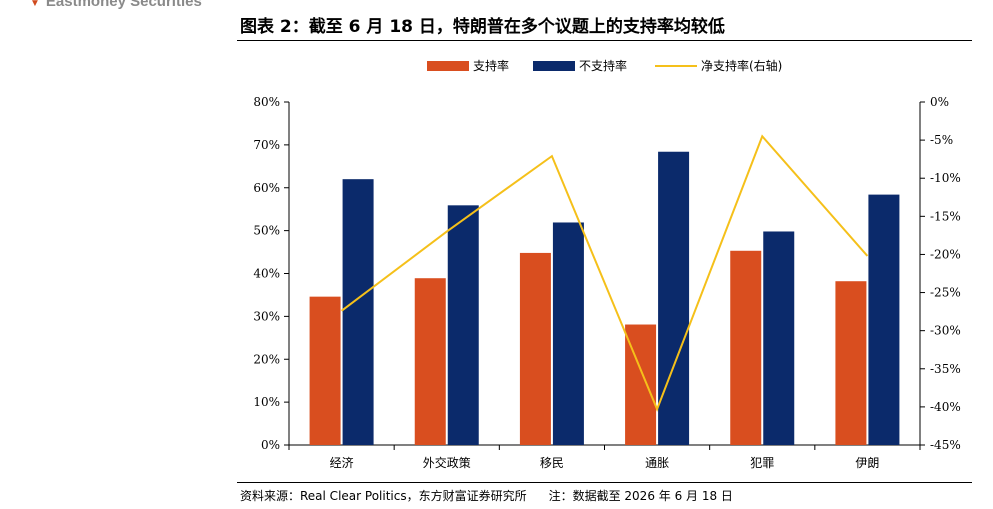  Describe the element at coordinates (945, 407) in the screenshot. I see `right-tick-label: -40%` at that location.